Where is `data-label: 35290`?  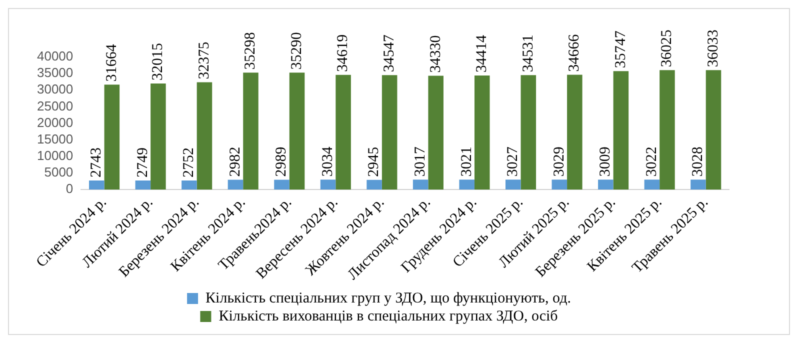 data-label: 35290 is located at coordinates (296, 51).